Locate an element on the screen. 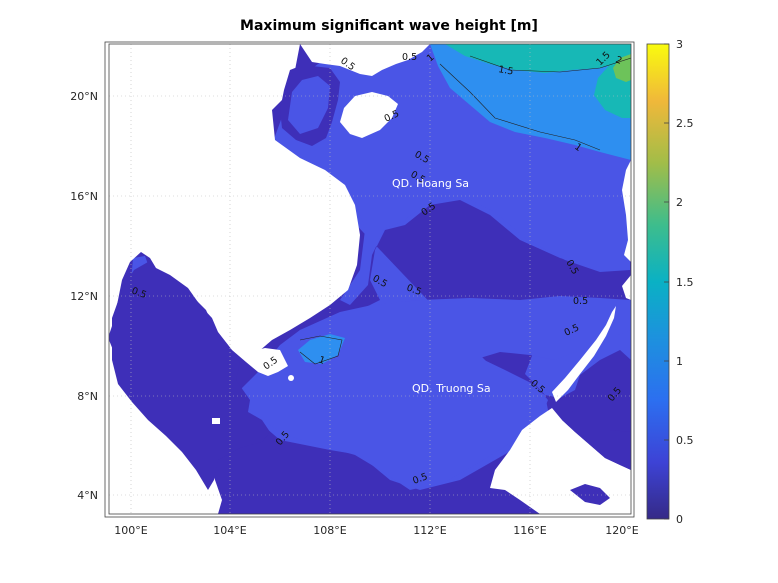  lat-tick-labels: 4°N 8°N 12°N 16°N 20°N is located at coordinates (84, 296).